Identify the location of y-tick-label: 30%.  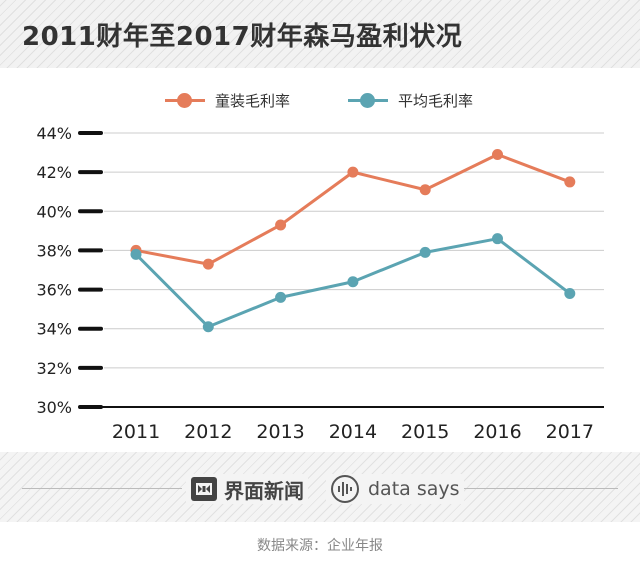
(54, 407).